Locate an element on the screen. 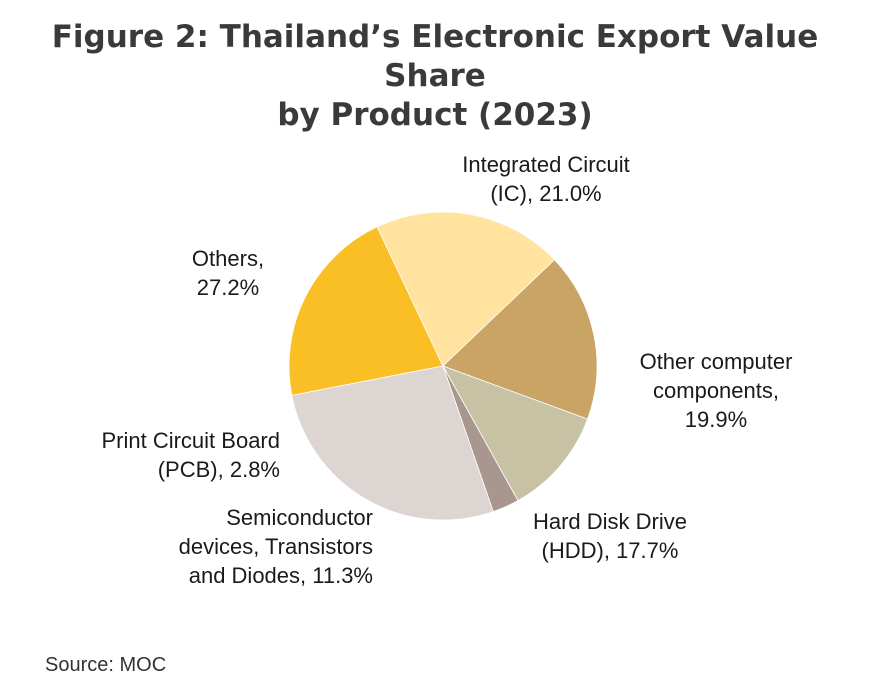  slice-label-line: Other computer is located at coordinates (716, 361).